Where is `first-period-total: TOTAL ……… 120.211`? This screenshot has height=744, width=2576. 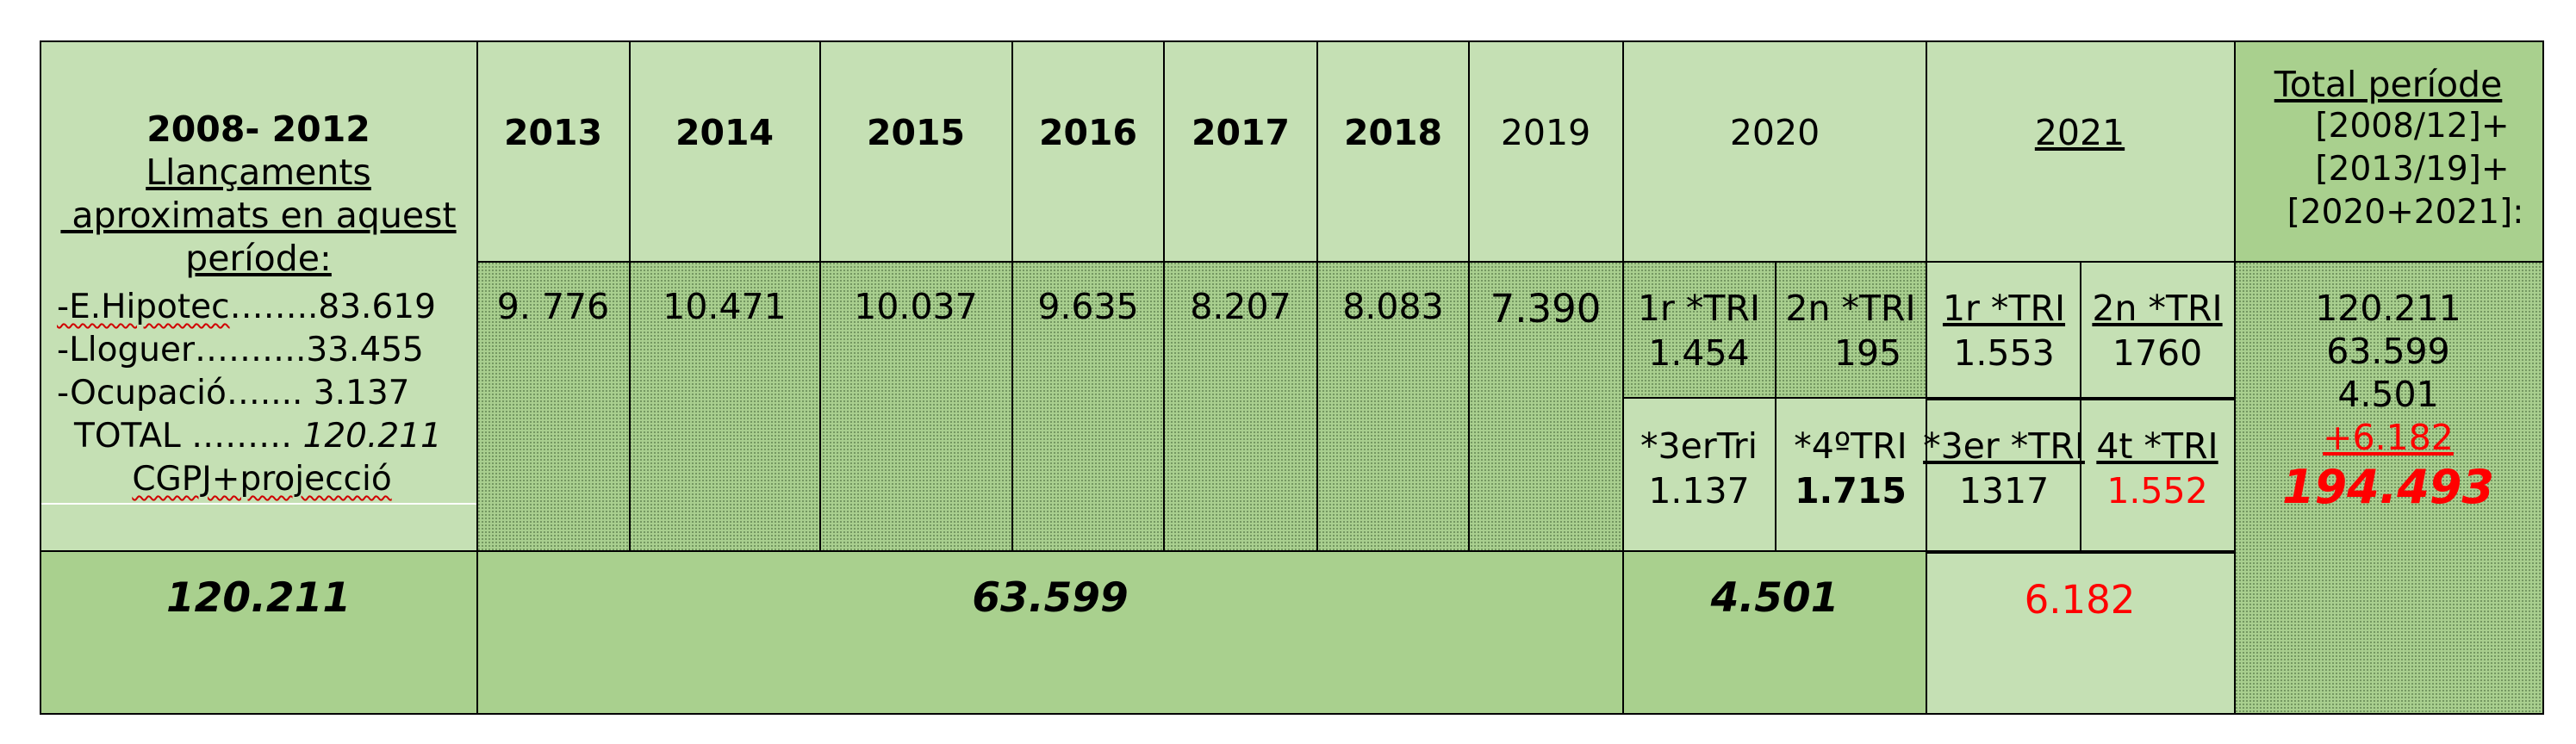 first-period-total: TOTAL ……… 120.211 is located at coordinates (258, 437).